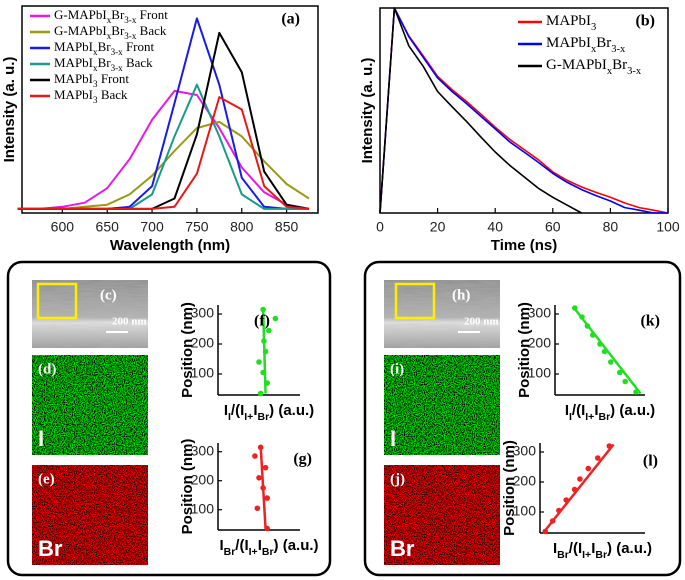 This screenshot has width=685, height=580. Describe the element at coordinates (287, 227) in the screenshot. I see `x-tick-label: 850` at that location.